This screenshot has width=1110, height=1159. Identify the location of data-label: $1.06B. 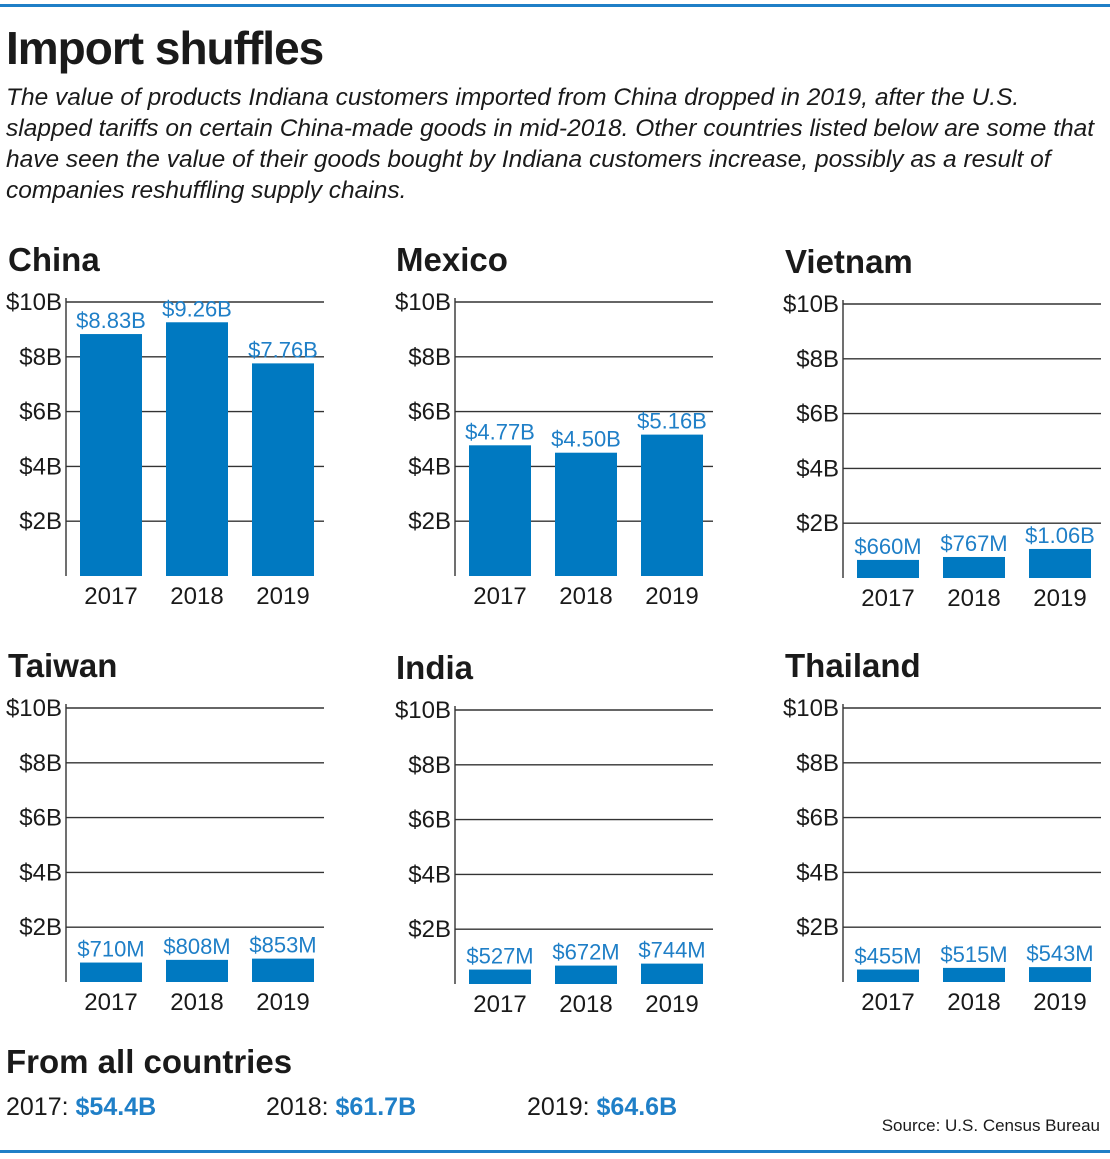
(1060, 535).